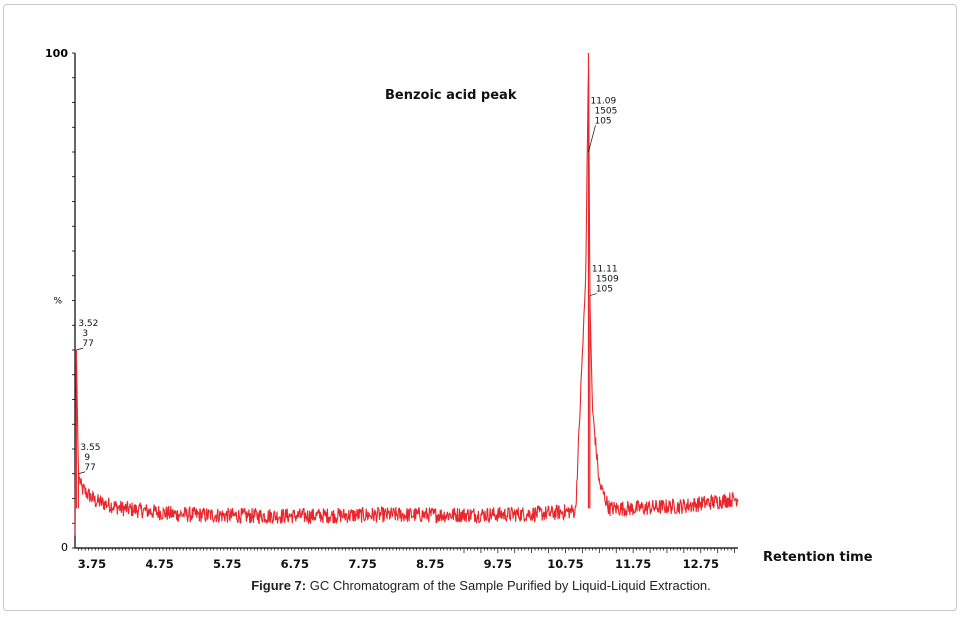 This screenshot has width=962, height=617. Describe the element at coordinates (64, 547) in the screenshot. I see `y-tick-label: 0` at that location.